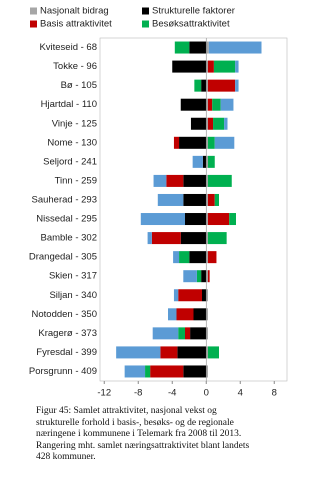 This screenshot has height=499, width=320. Describe the element at coordinates (68, 238) in the screenshot. I see `category-label: Bamble - 302` at that location.